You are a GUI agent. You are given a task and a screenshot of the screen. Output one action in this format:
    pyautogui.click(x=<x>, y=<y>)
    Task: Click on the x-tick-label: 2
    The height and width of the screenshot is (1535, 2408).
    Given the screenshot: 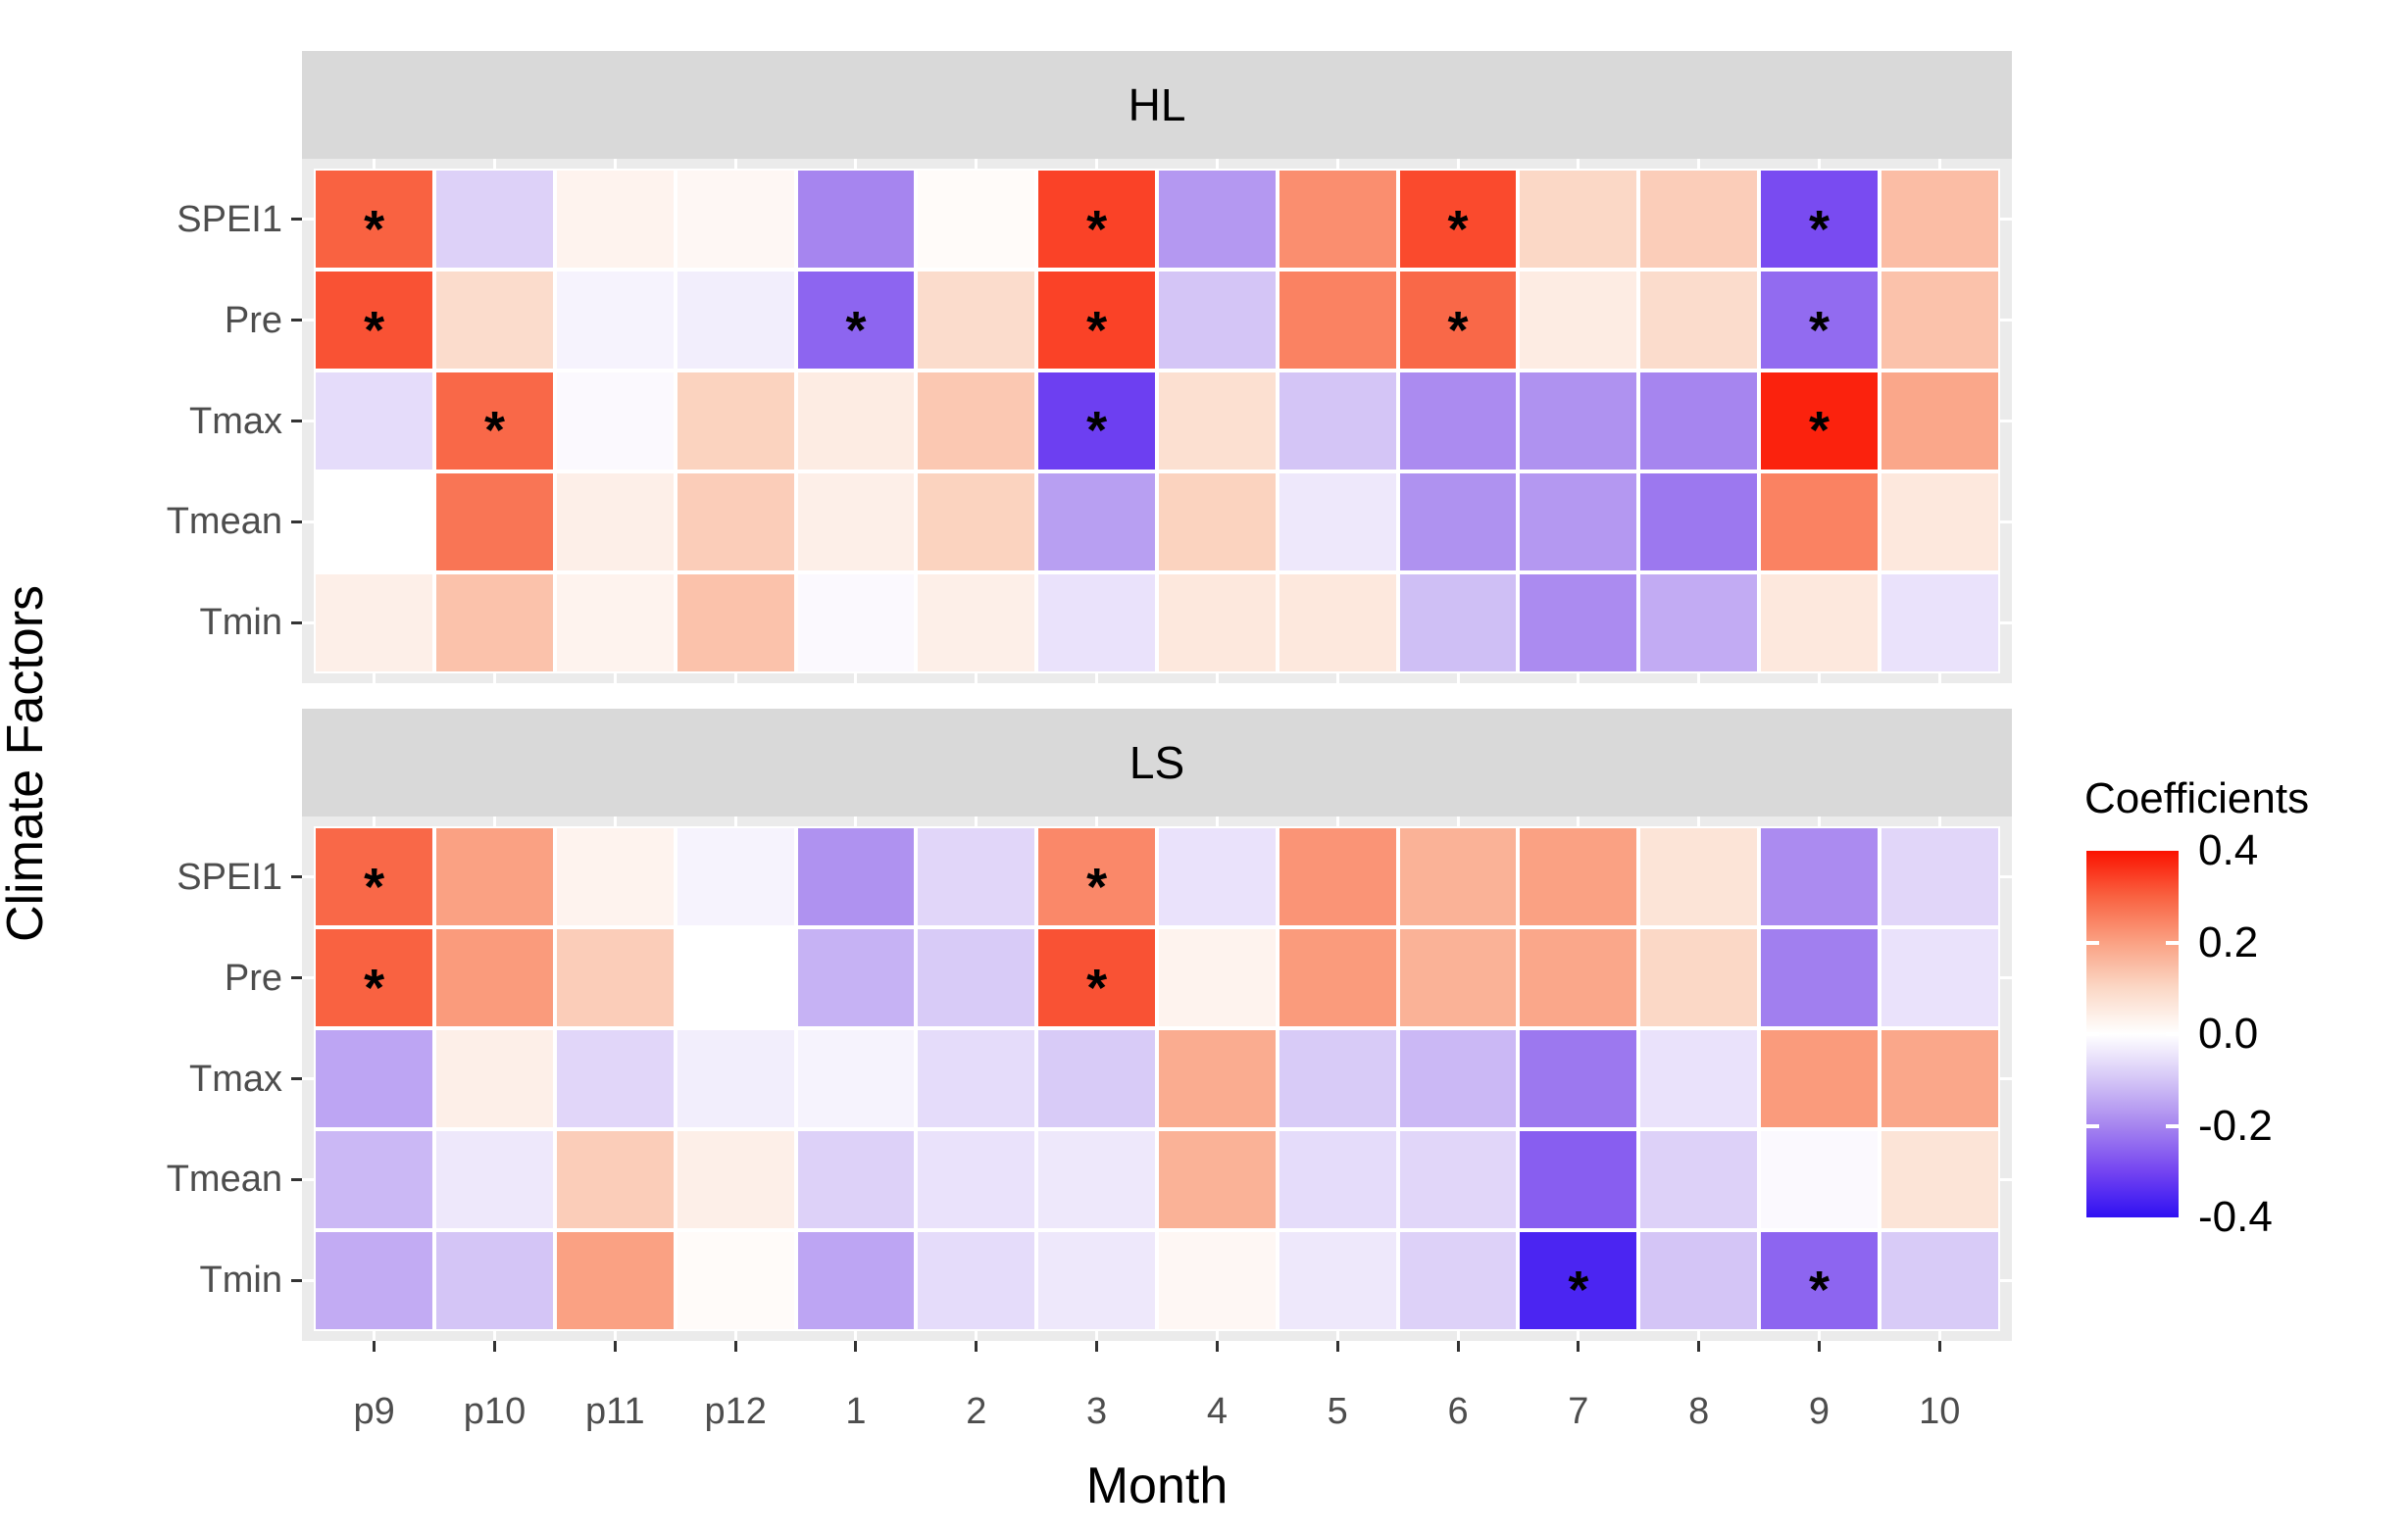 What is the action you would take?
    pyautogui.click(x=976, y=1411)
    